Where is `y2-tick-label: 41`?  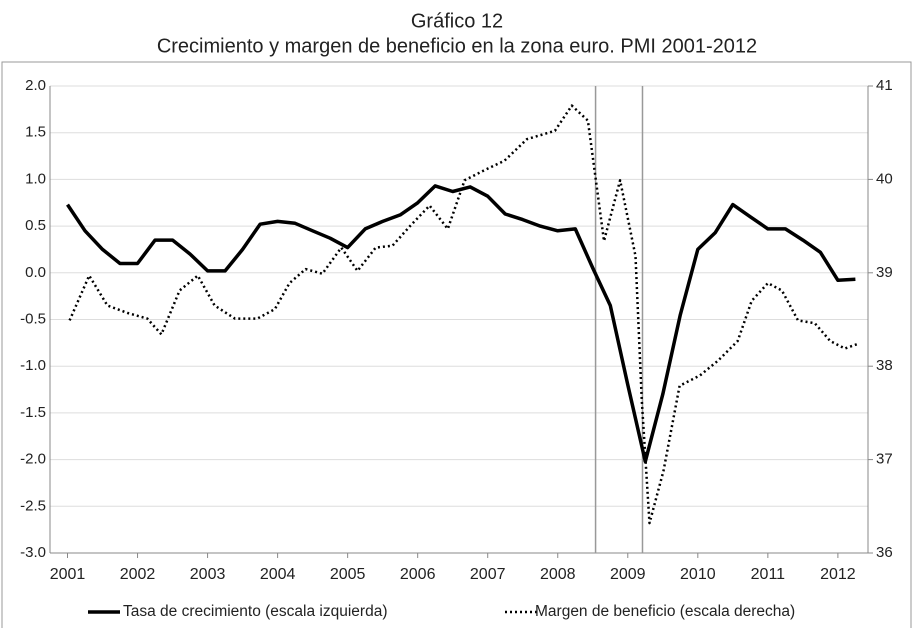 y2-tick-label: 41 is located at coordinates (884, 85).